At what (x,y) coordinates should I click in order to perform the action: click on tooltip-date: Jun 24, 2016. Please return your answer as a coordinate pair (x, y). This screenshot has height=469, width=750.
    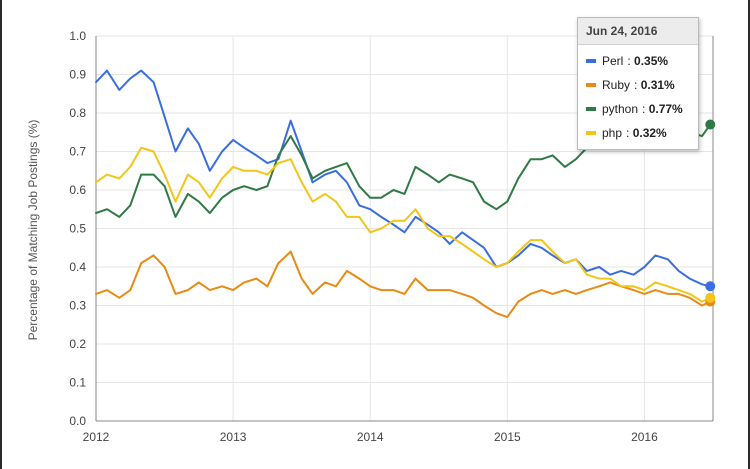
    Looking at the image, I should click on (638, 31).